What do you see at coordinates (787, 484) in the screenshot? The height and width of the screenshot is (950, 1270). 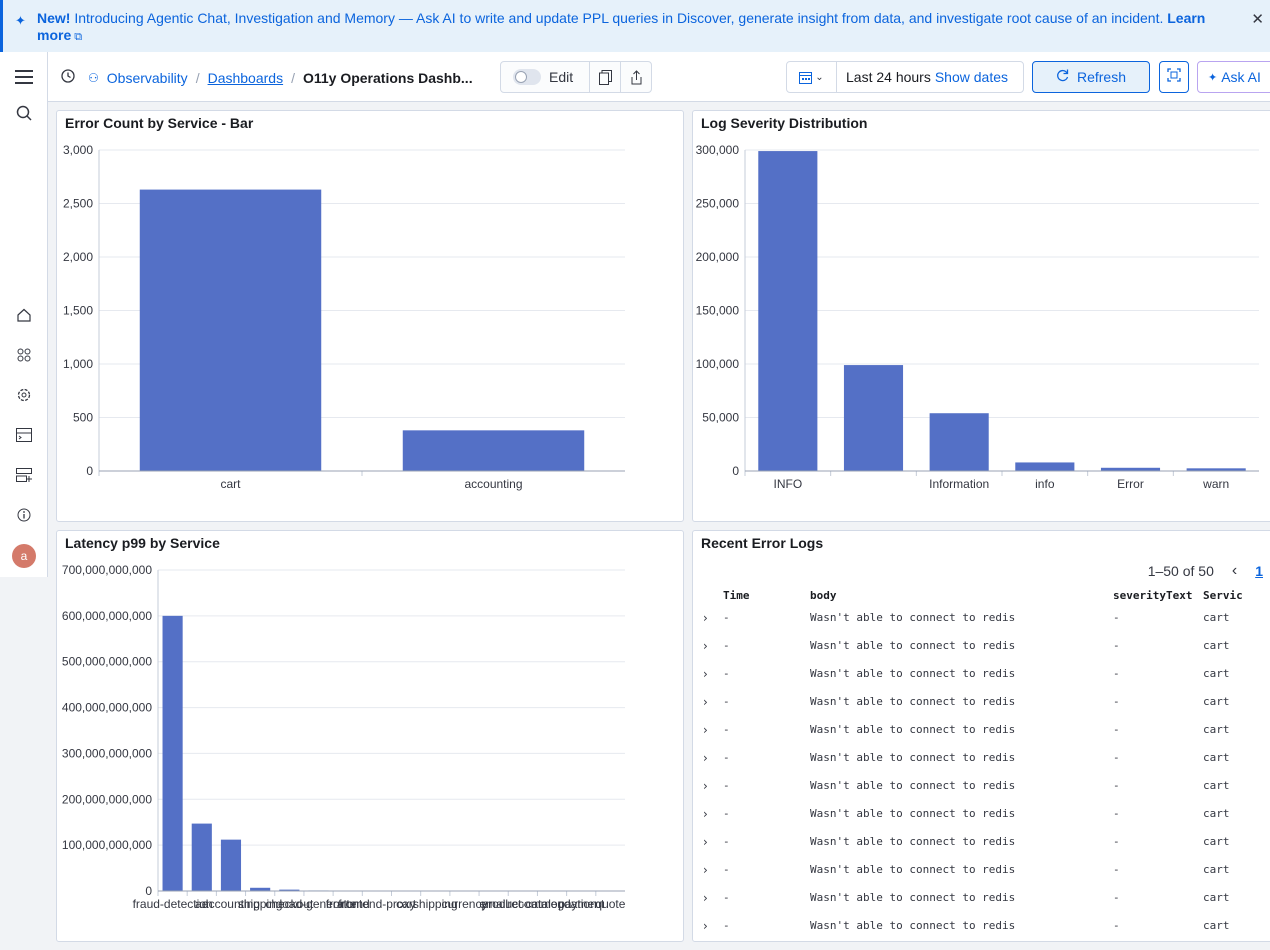 I see `x-tick-label: INFO` at bounding box center [787, 484].